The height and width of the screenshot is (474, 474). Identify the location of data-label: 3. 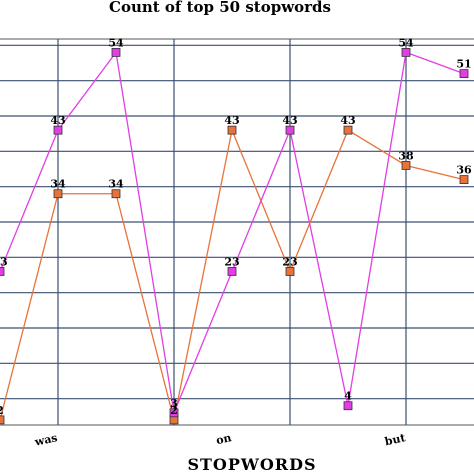
(174, 403).